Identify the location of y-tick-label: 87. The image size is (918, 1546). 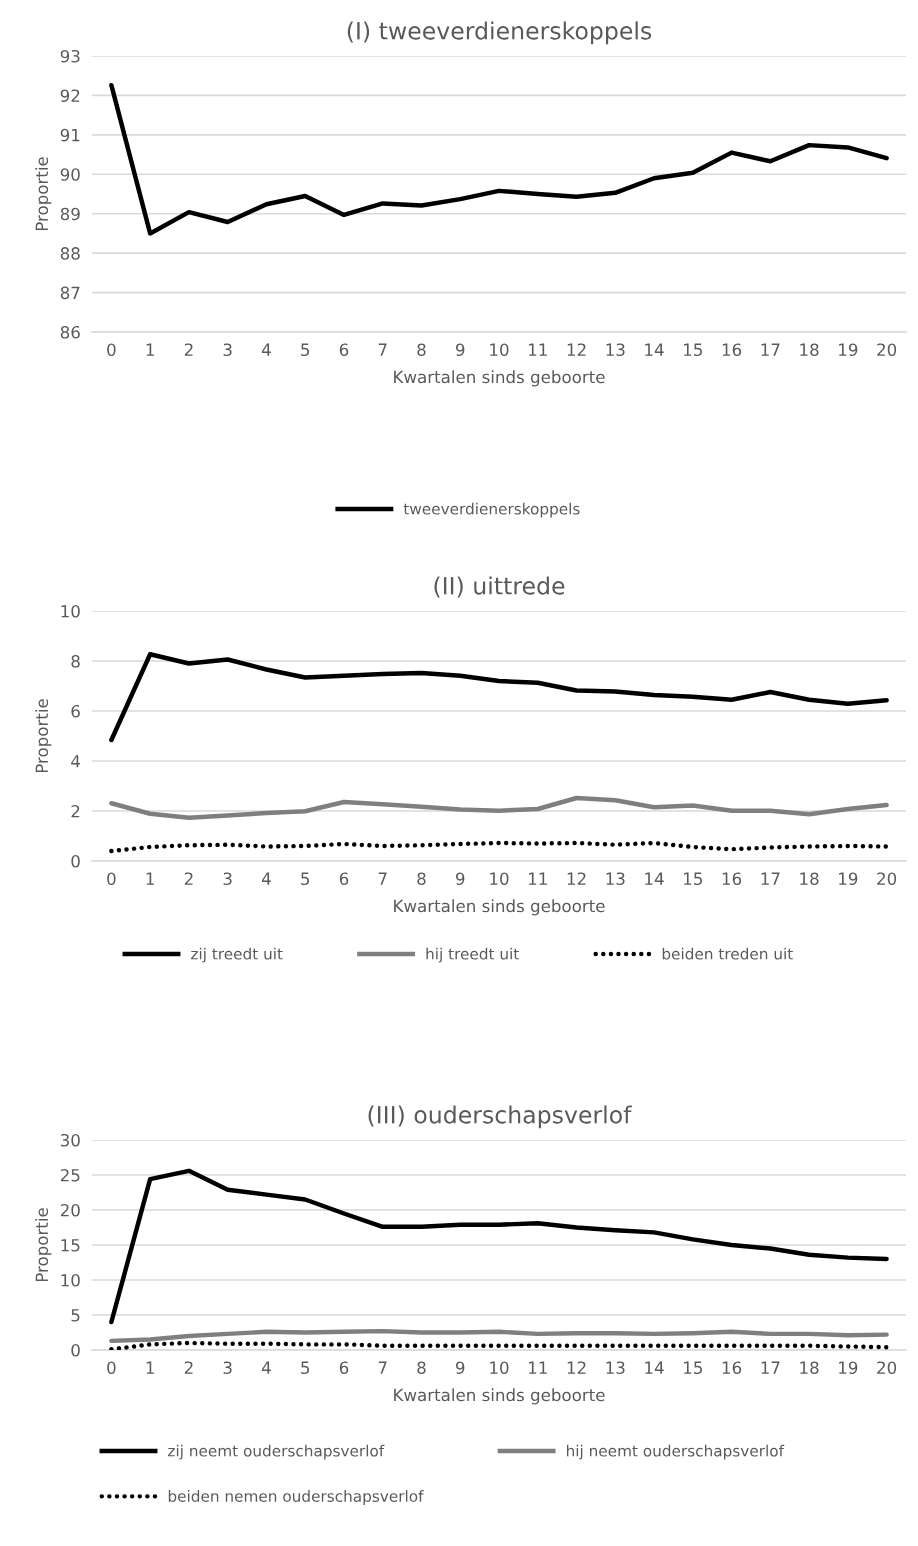
(70, 293).